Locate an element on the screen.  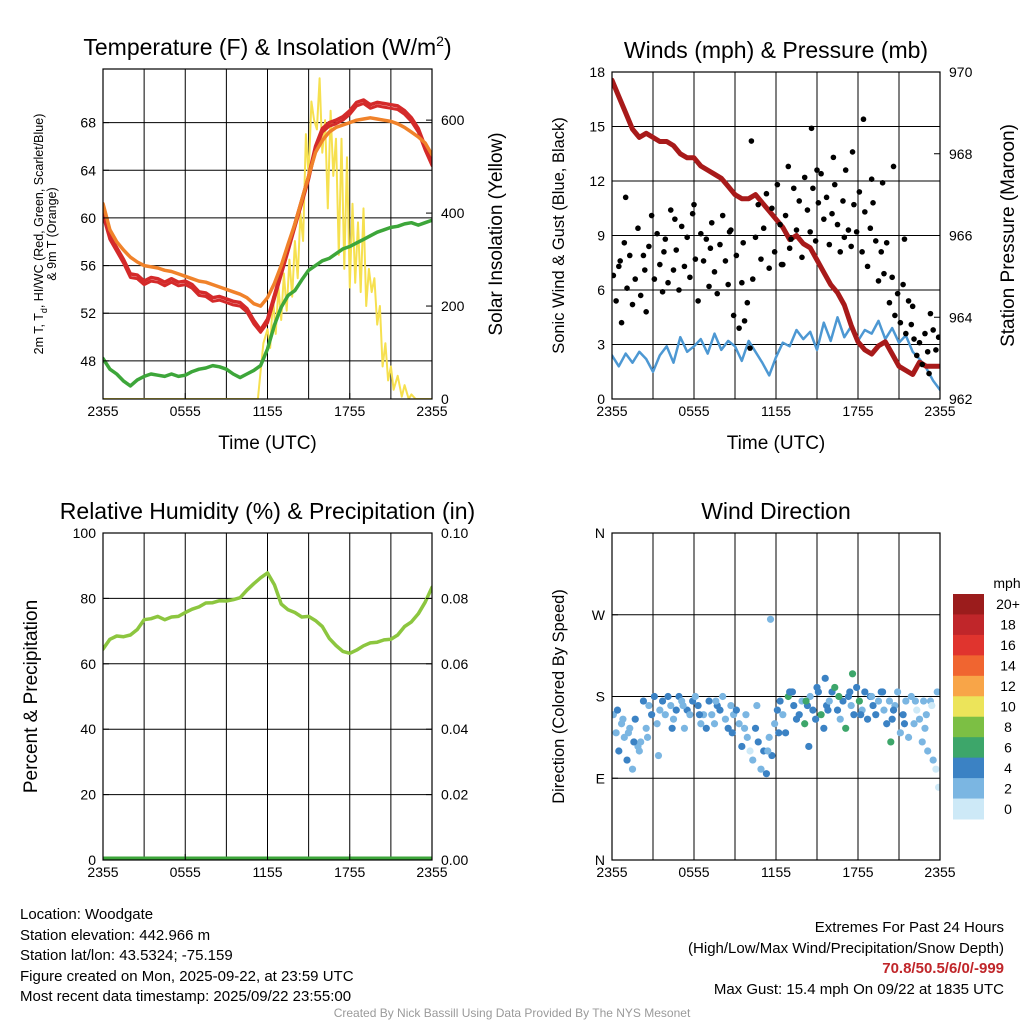
winds-title: Winds (mph) & Pressure (mb) is located at coordinates (776, 50).